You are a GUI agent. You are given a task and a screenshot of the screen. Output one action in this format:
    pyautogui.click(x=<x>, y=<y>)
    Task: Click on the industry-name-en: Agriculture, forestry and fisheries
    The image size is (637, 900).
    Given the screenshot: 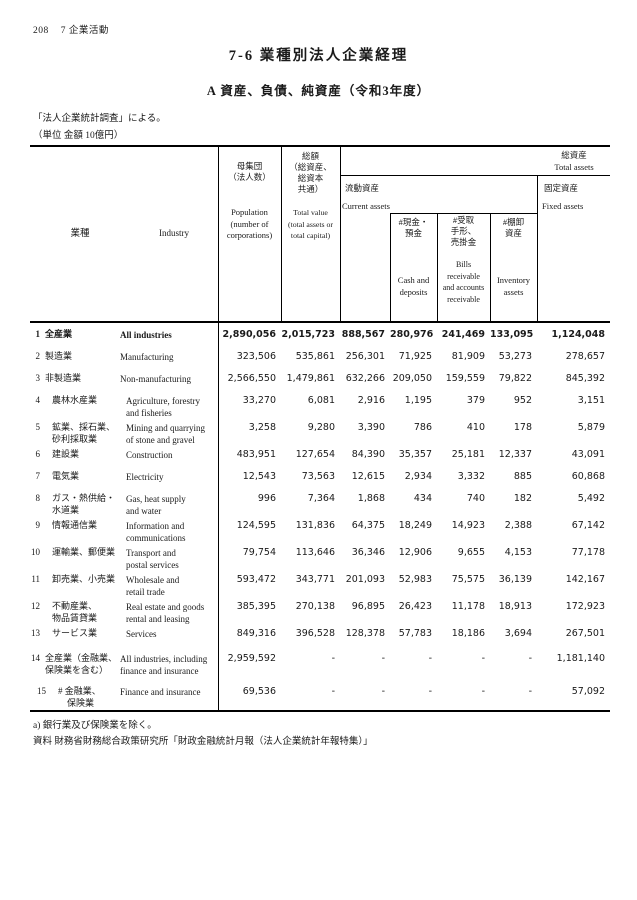 What is the action you would take?
    pyautogui.click(x=163, y=407)
    